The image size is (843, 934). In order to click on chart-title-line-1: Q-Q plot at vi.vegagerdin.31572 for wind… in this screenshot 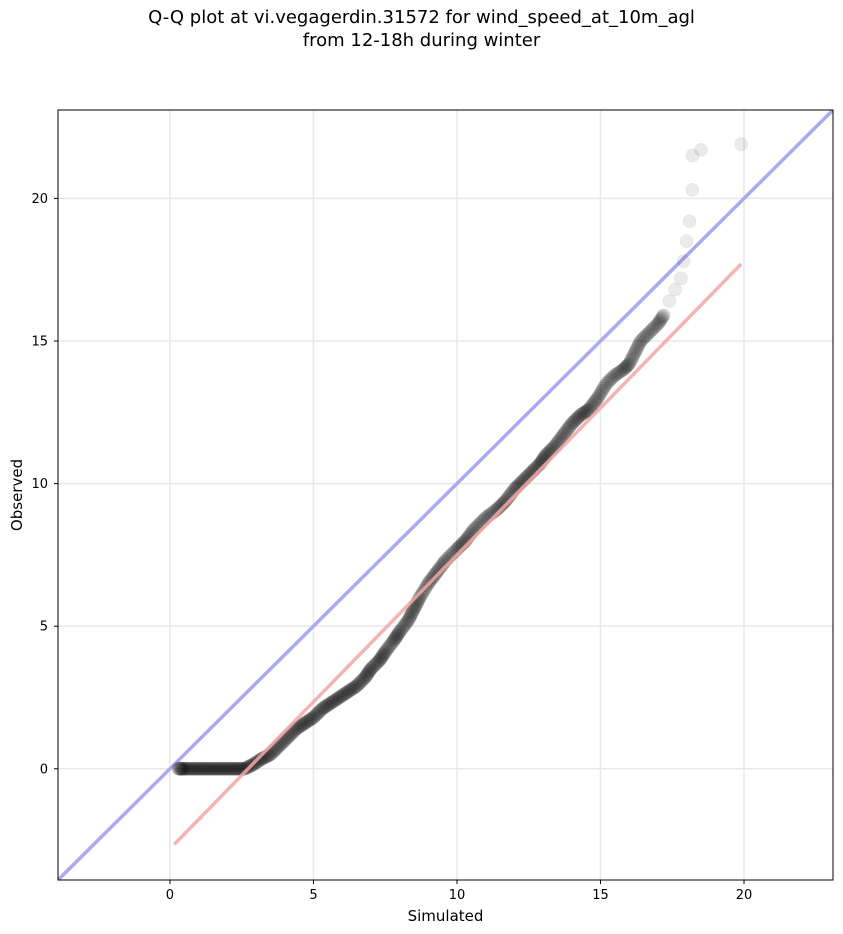, I will do `click(421, 17)`.